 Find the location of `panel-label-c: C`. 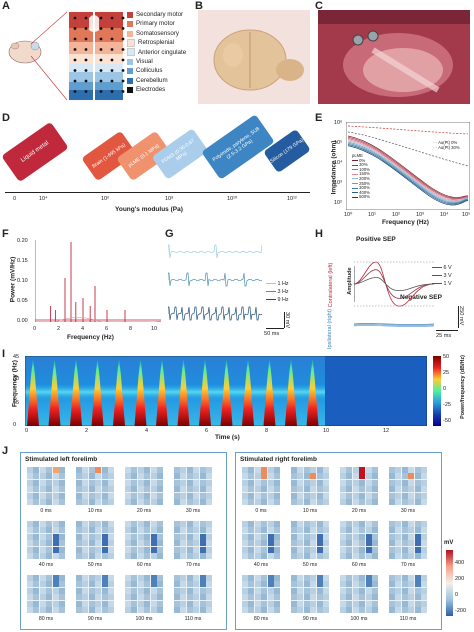

panel-label-c: C is located at coordinates (319, 6).